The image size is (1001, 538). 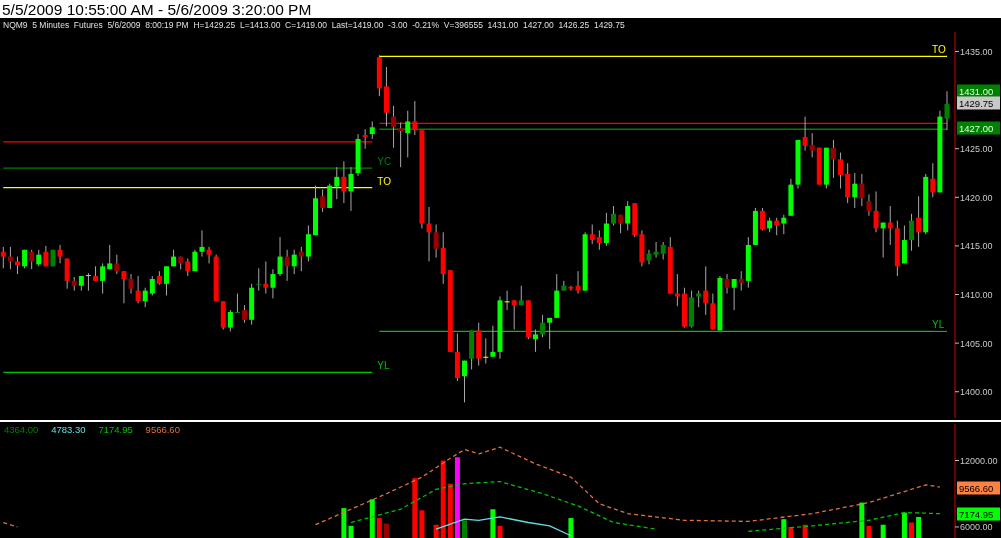 What do you see at coordinates (162, 429) in the screenshot?
I see `annotation: 9566.60` at bounding box center [162, 429].